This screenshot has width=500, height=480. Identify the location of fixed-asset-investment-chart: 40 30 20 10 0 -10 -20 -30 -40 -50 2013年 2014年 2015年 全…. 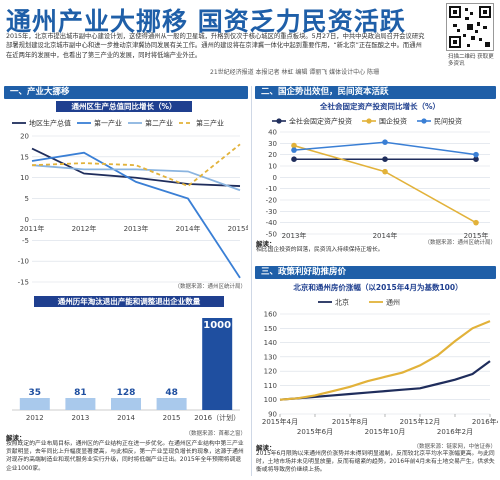
(378, 178).